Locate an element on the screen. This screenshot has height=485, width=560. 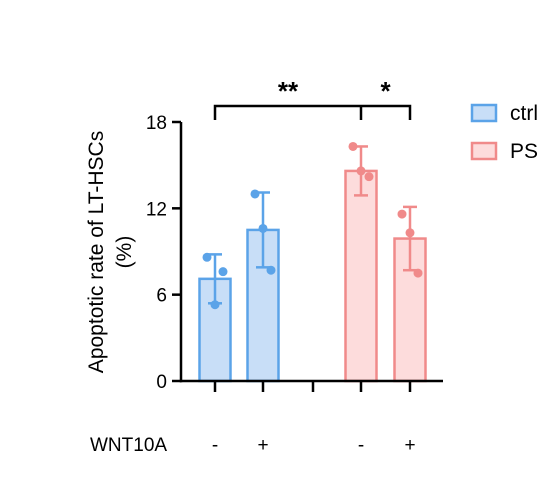
bar is located at coordinates (361, 276).